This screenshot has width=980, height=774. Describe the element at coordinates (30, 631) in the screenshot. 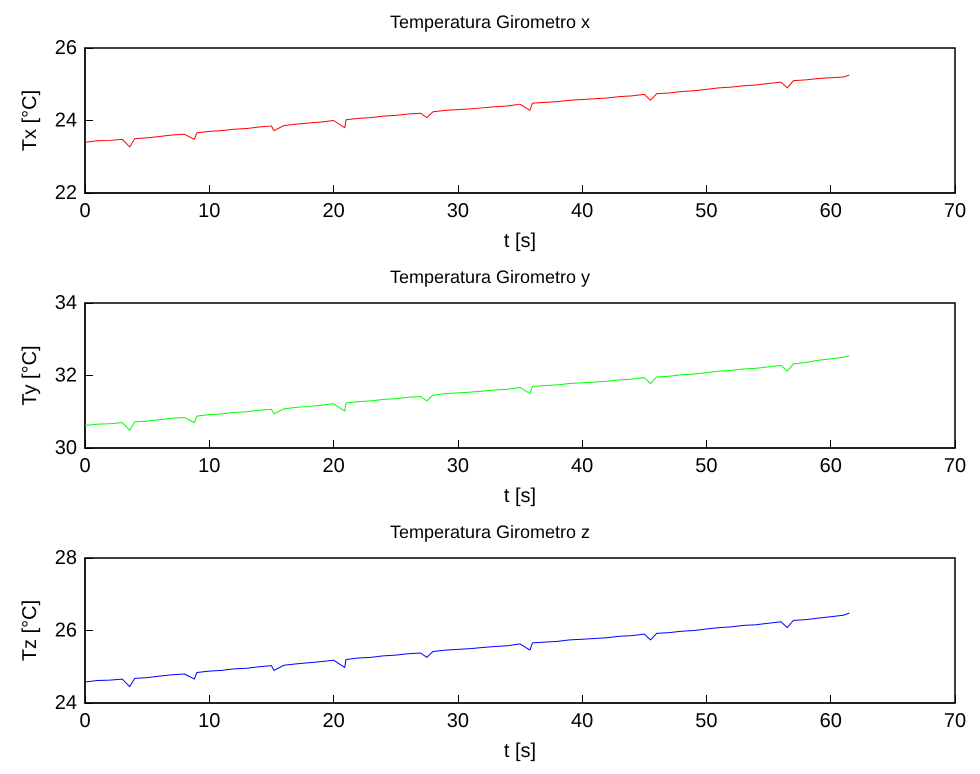

I see `y-axis-title: Tz [°C]` at that location.